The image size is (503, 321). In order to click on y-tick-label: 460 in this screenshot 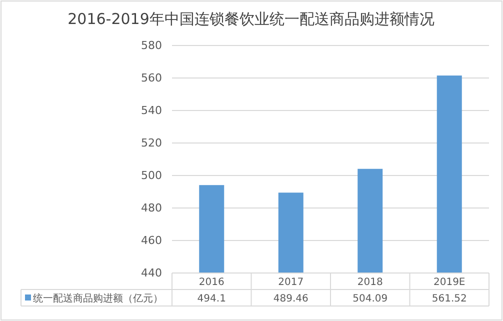, I will do `click(151, 241)`.